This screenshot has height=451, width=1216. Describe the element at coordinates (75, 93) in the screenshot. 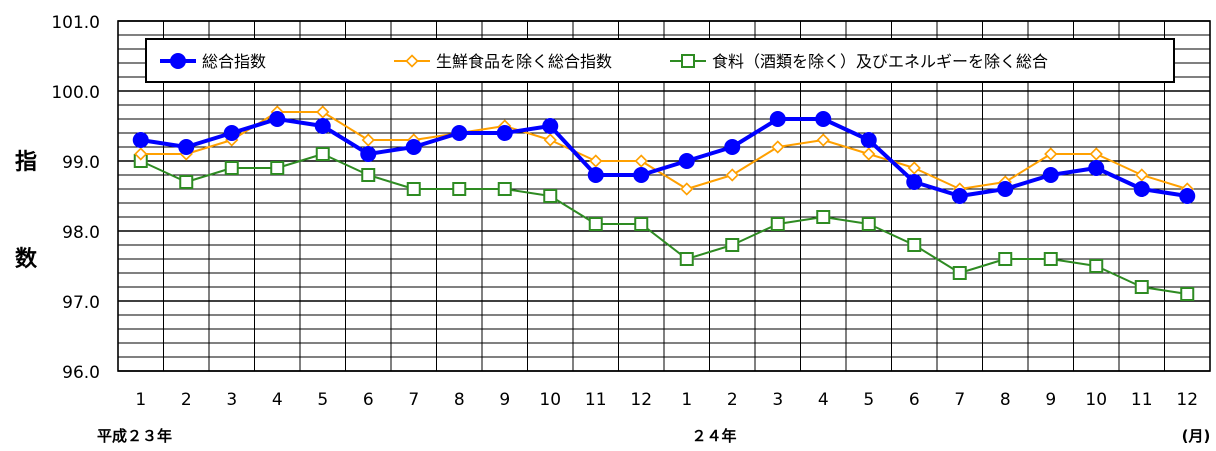

I see `y-tick-label: 100.0` at that location.